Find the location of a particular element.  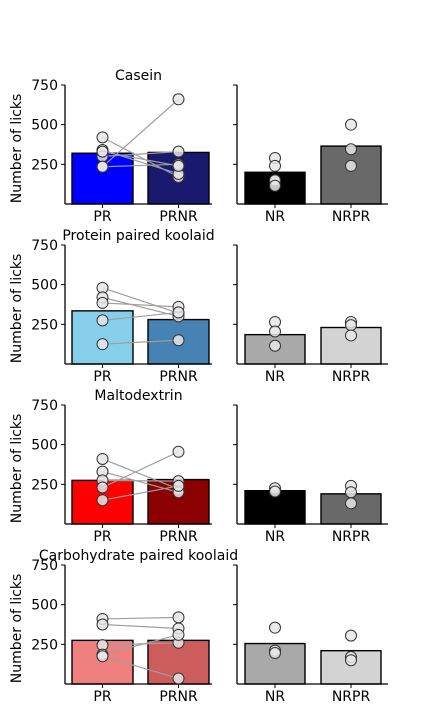

chart-title: Maltodextrin is located at coordinates (138, 396).